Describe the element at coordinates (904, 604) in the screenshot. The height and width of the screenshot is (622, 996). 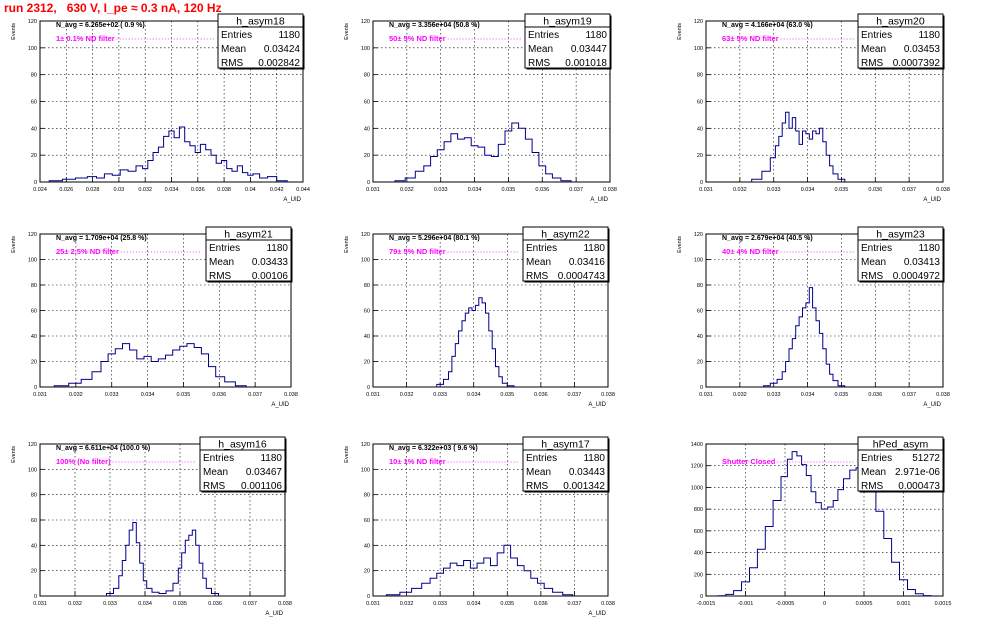
I see `x-tick-label: 0.001` at that location.